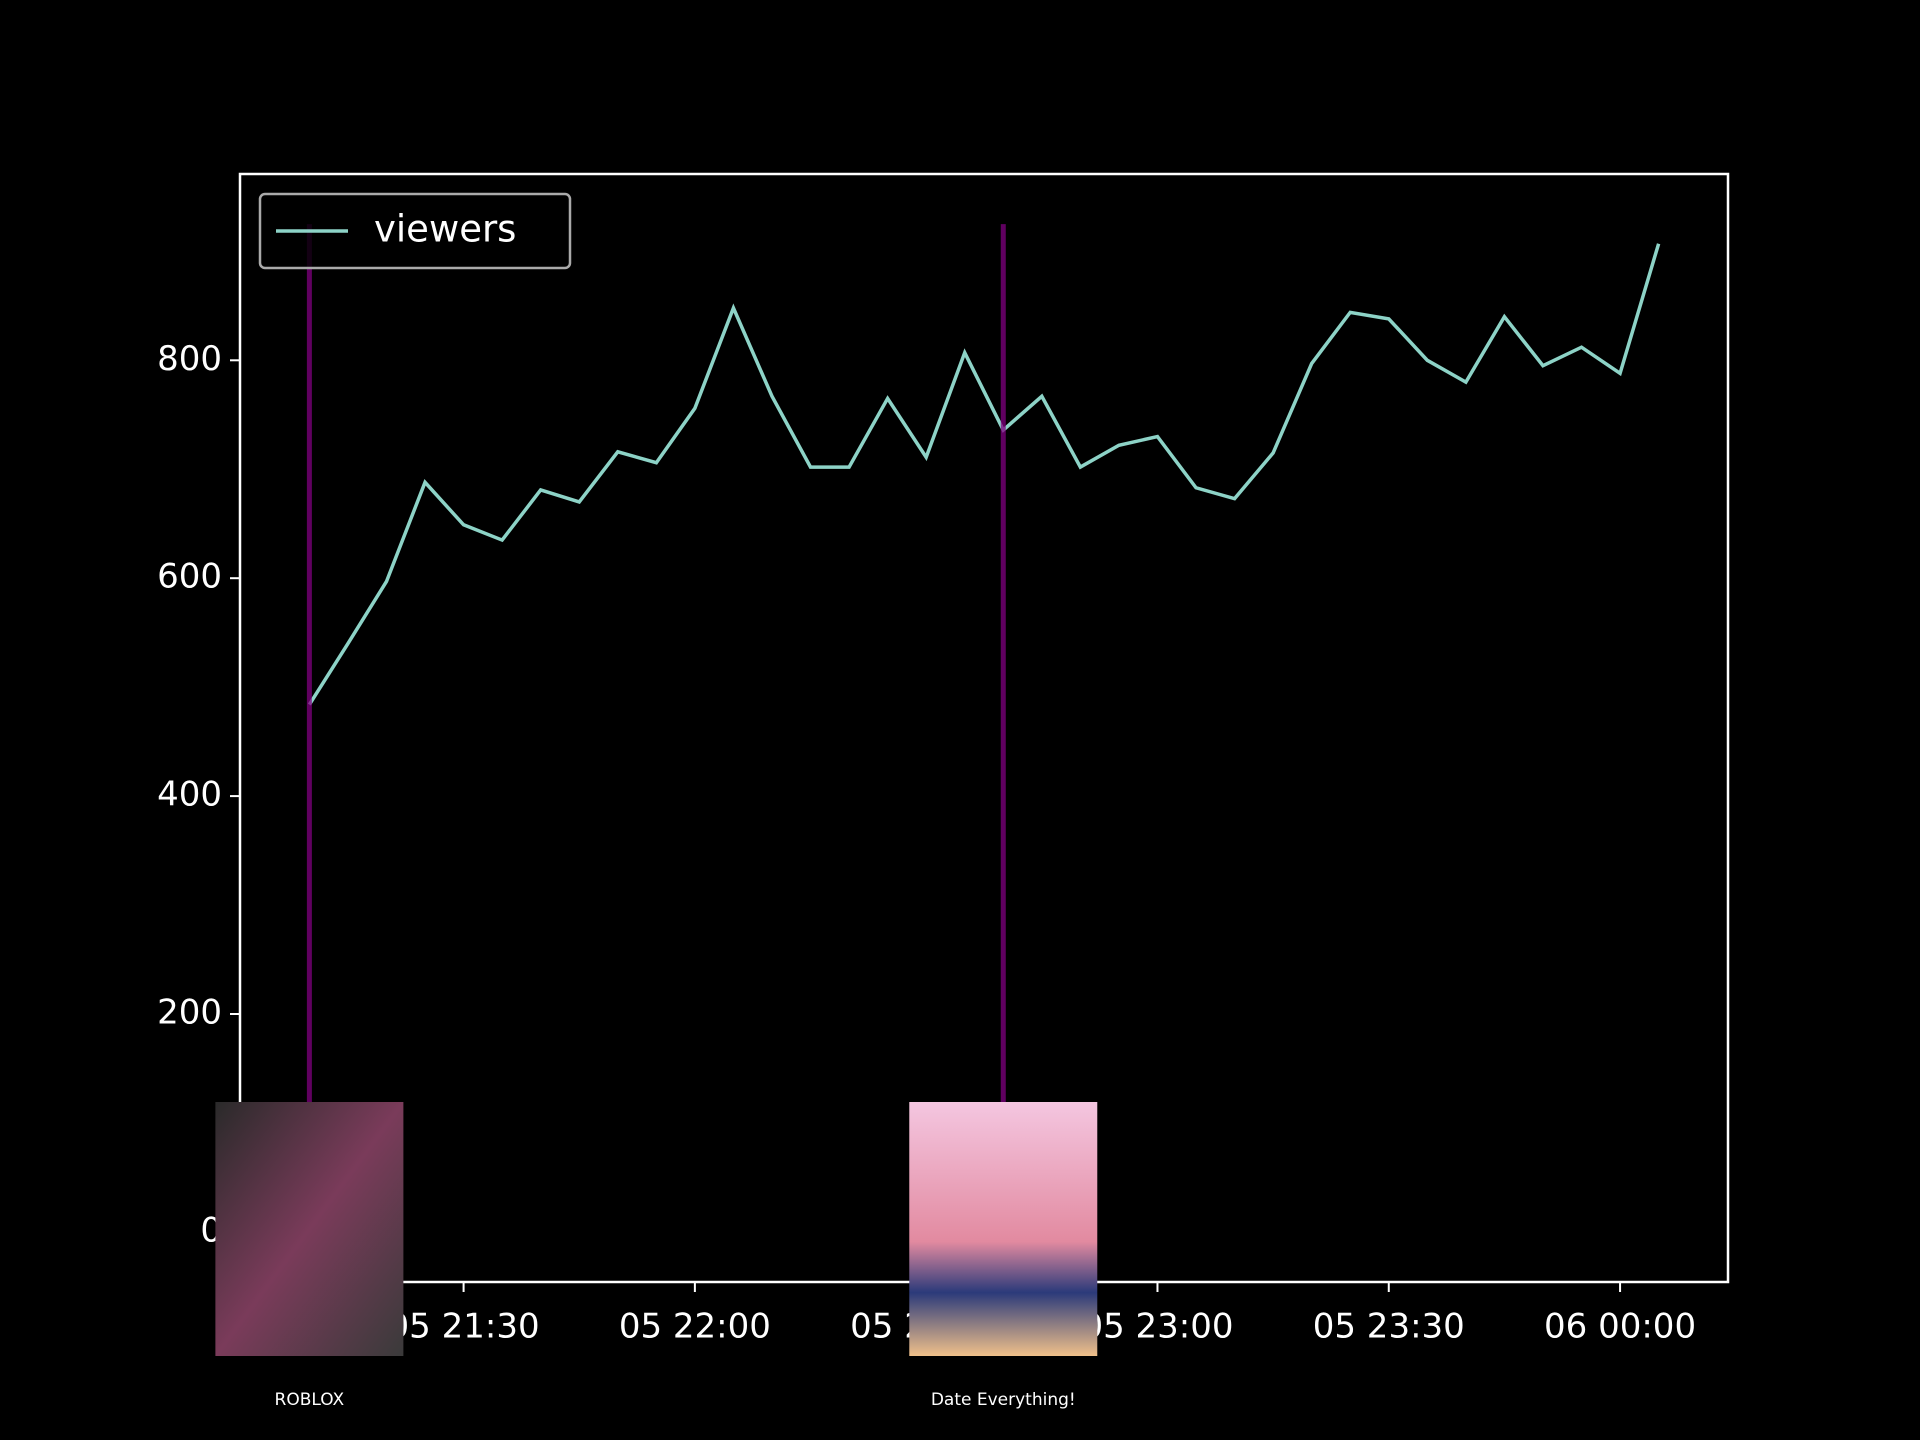 This screenshot has width=1920, height=1440. I want to click on legend-label: viewers, so click(445, 229).